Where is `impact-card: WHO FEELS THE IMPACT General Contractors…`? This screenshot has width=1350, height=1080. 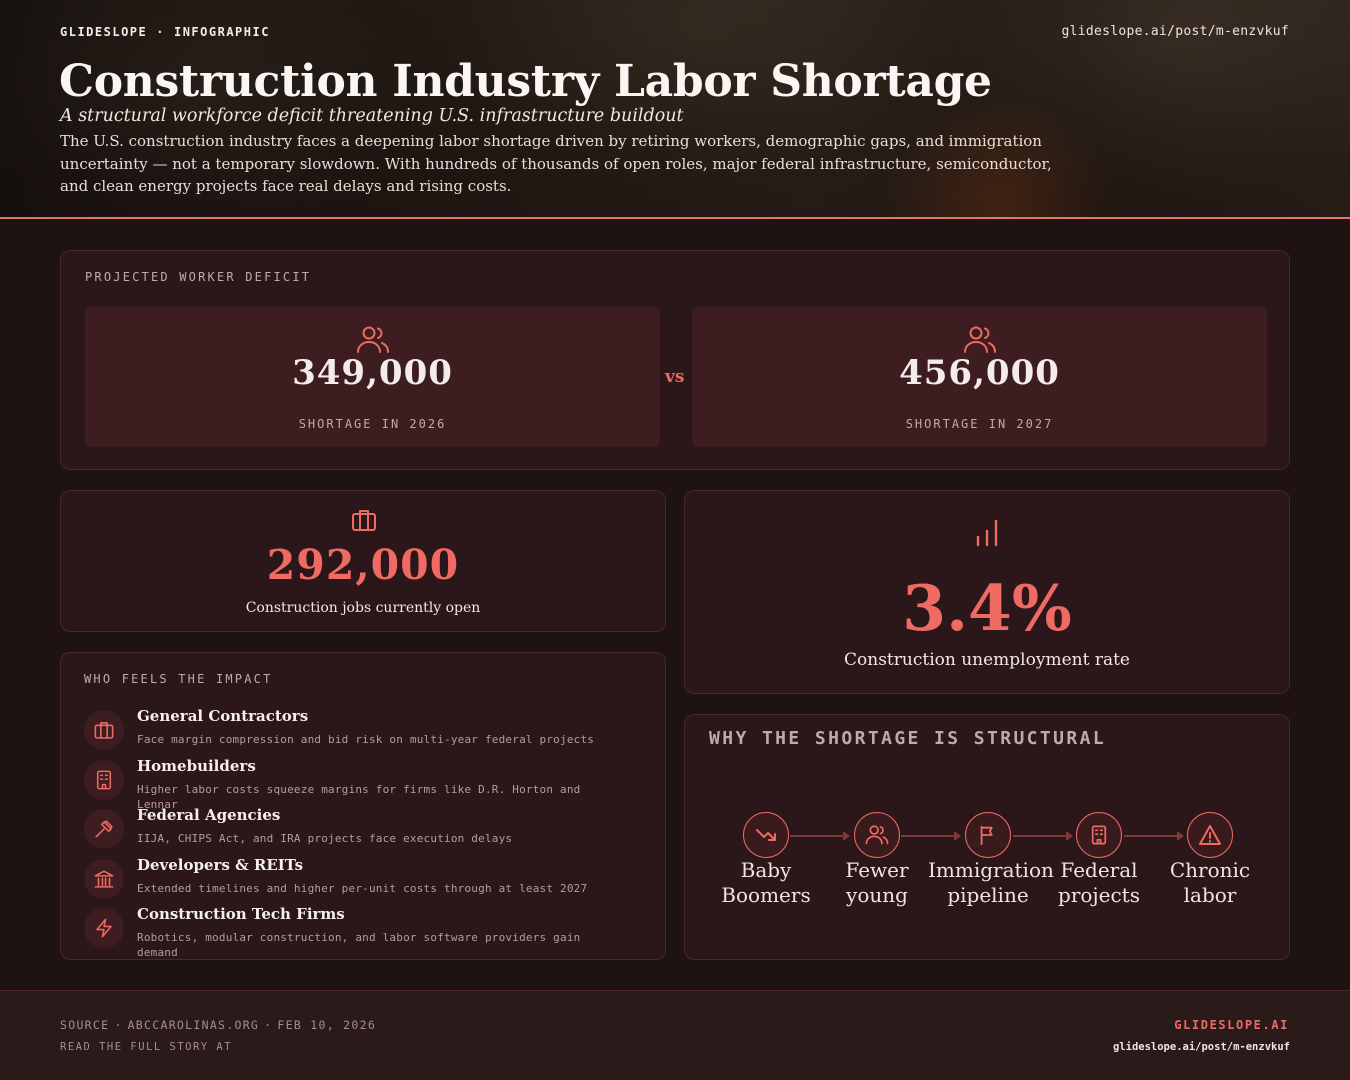
impact-card: WHO FEELS THE IMPACT General Contractors… is located at coordinates (363, 806).